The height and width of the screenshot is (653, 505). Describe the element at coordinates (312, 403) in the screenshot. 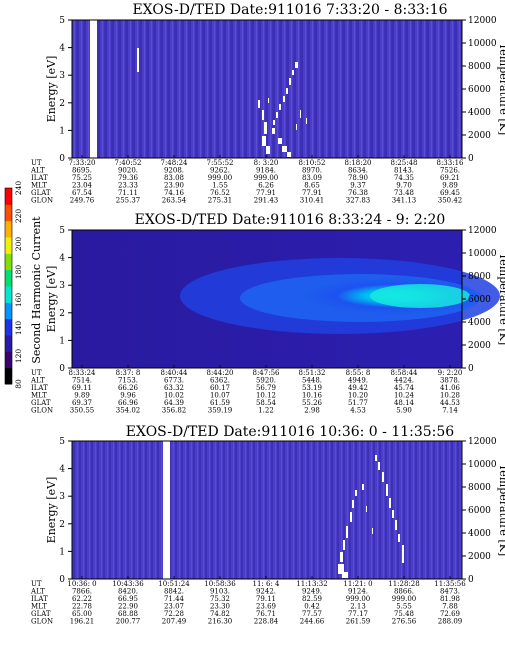

I see `panel-2-row-value: 55.26` at that location.